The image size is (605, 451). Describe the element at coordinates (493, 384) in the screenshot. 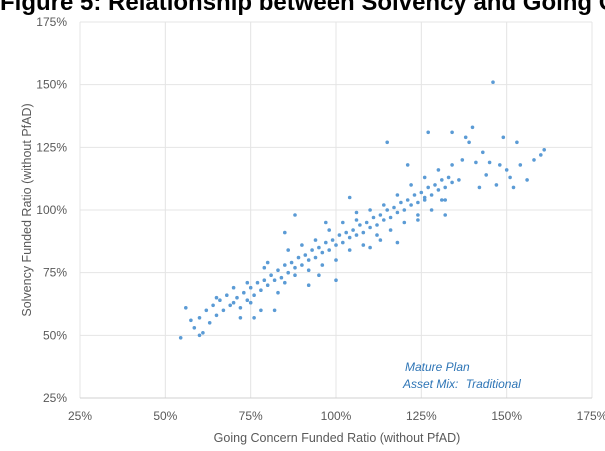

I see `annotation-asset-mix-value: Traditional` at that location.